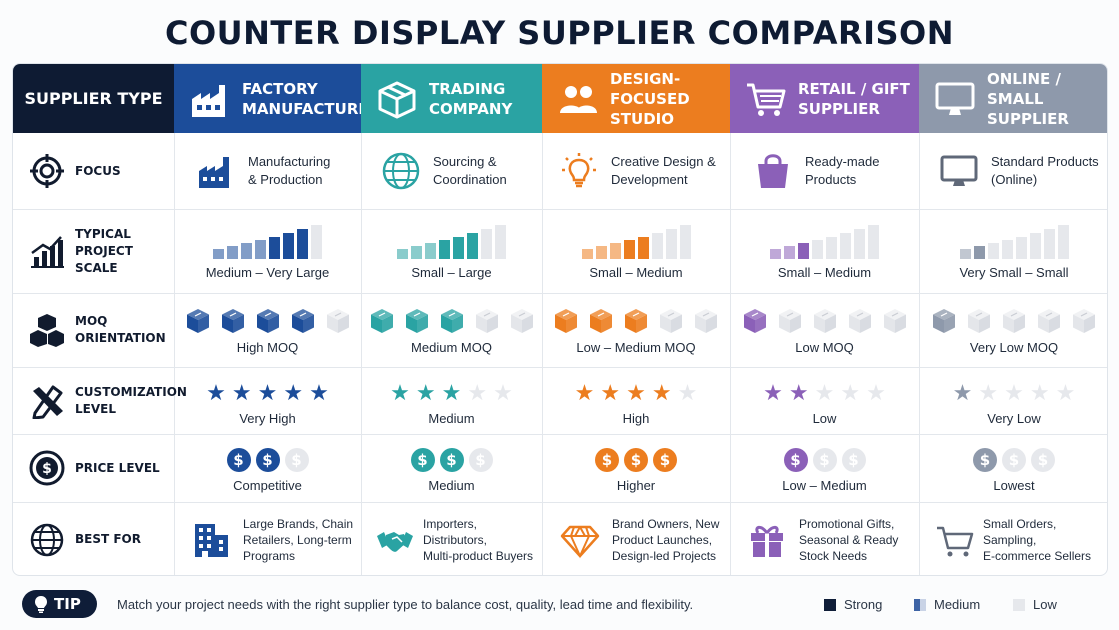 The width and height of the screenshot is (1119, 630). I want to click on lightbulb-icon, so click(41, 604).